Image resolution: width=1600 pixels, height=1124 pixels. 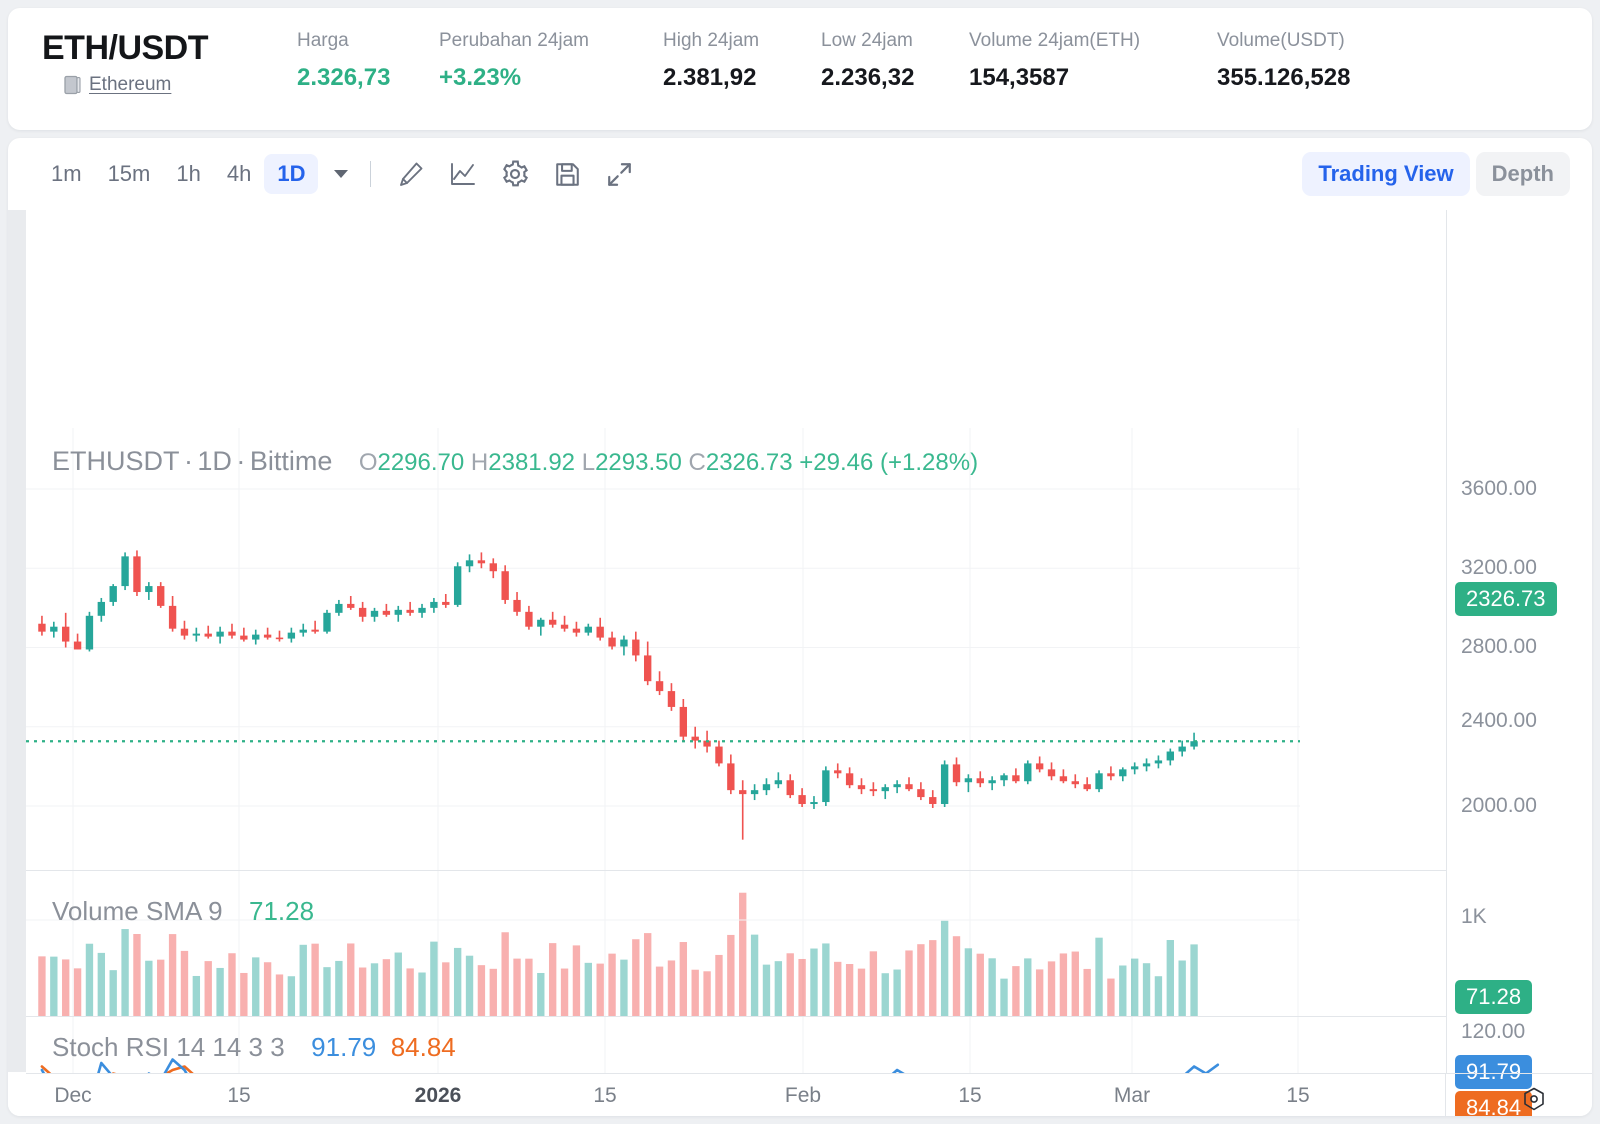 What do you see at coordinates (1499, 720) in the screenshot?
I see `price-tick-2400: 2400.00` at bounding box center [1499, 720].